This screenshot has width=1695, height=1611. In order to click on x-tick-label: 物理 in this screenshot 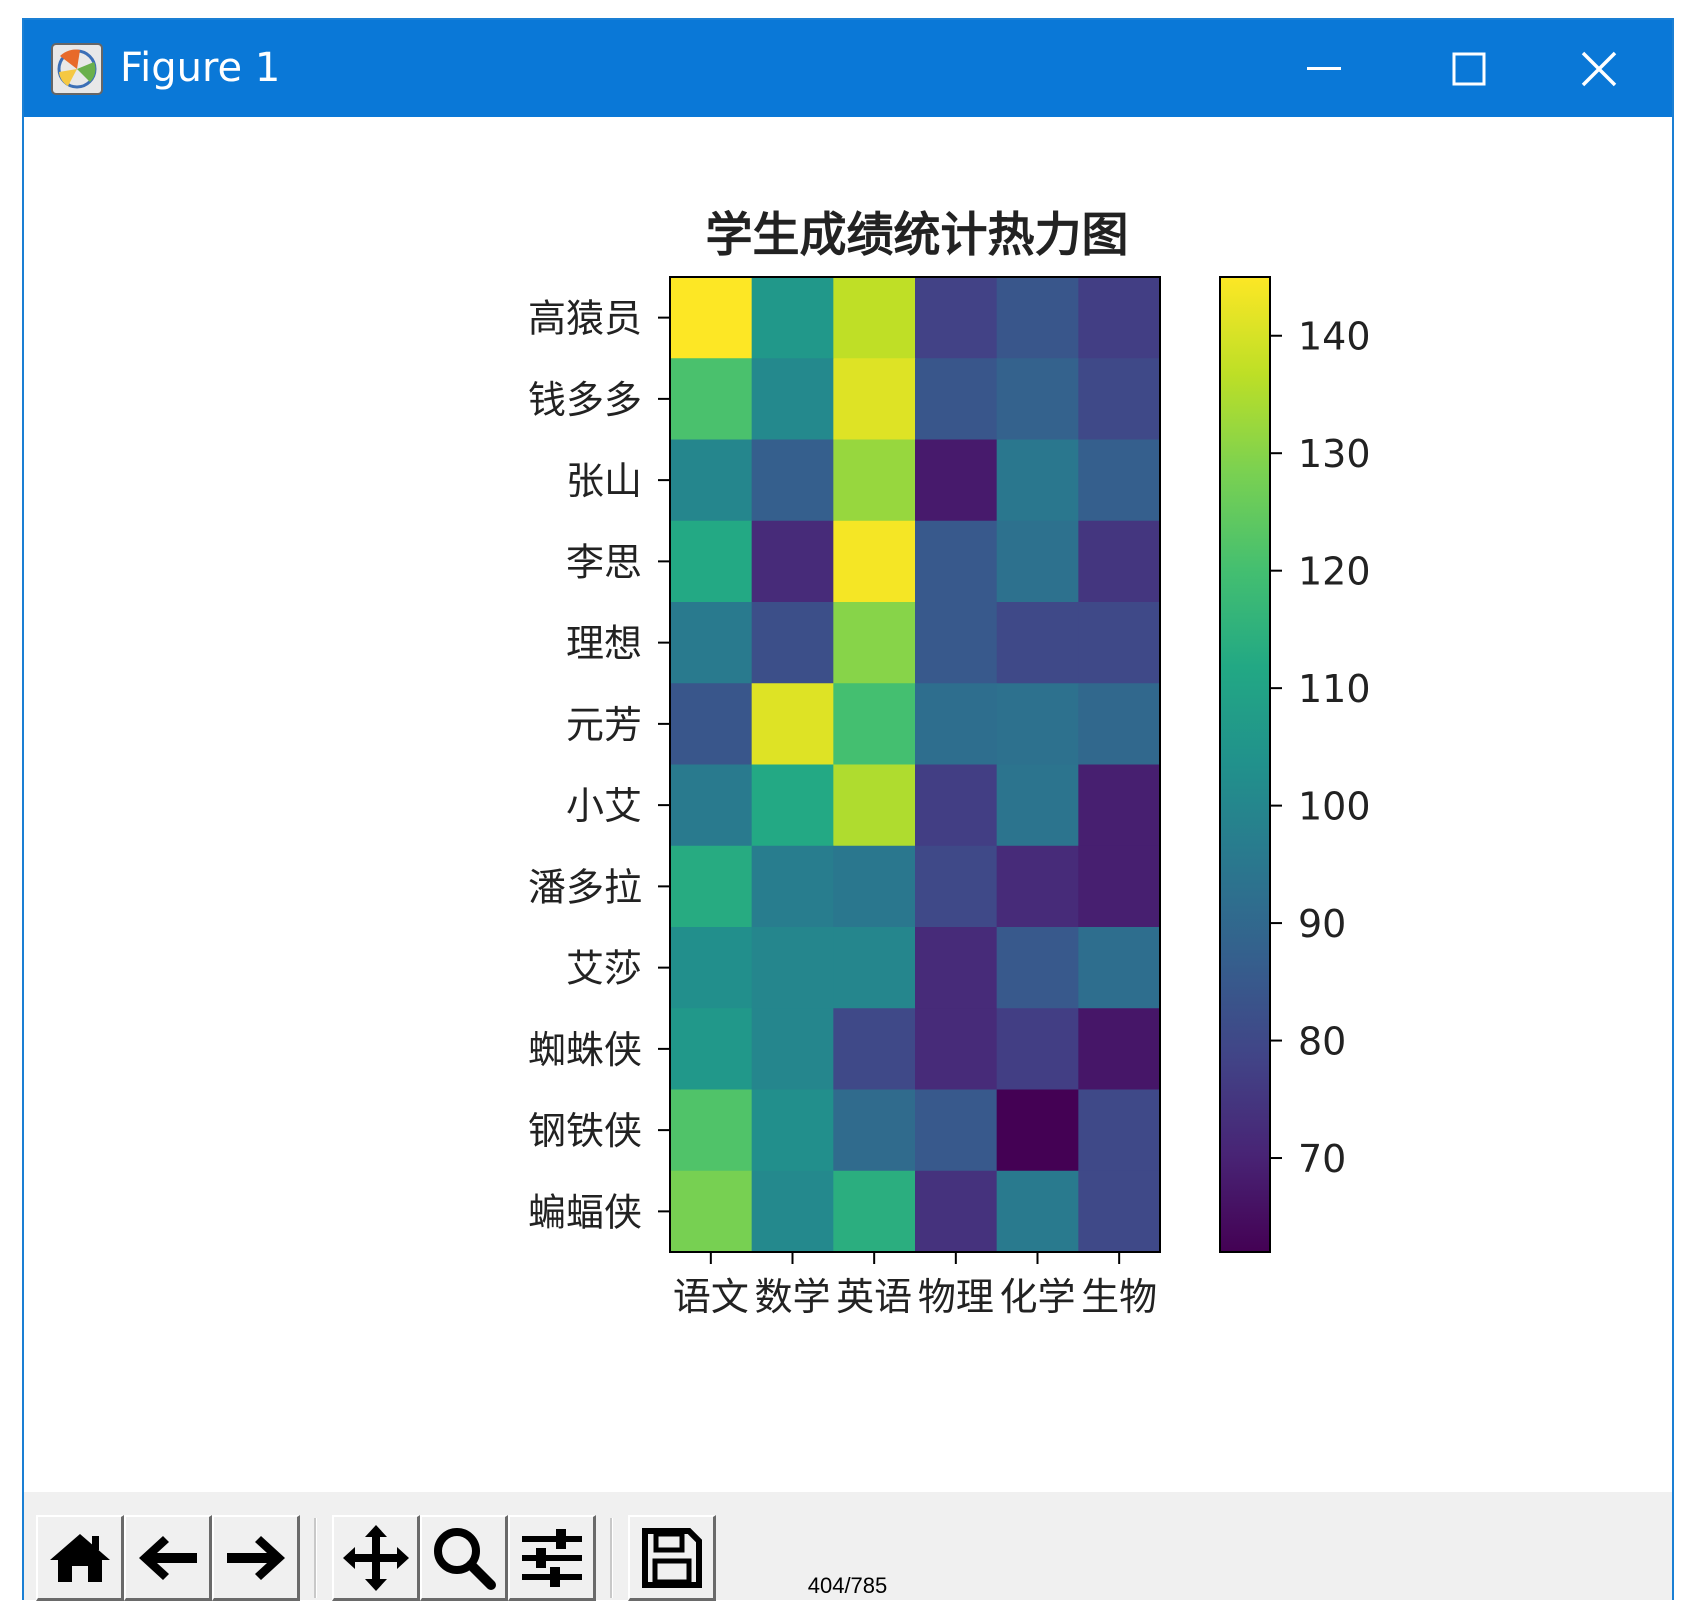, I will do `click(956, 1297)`.